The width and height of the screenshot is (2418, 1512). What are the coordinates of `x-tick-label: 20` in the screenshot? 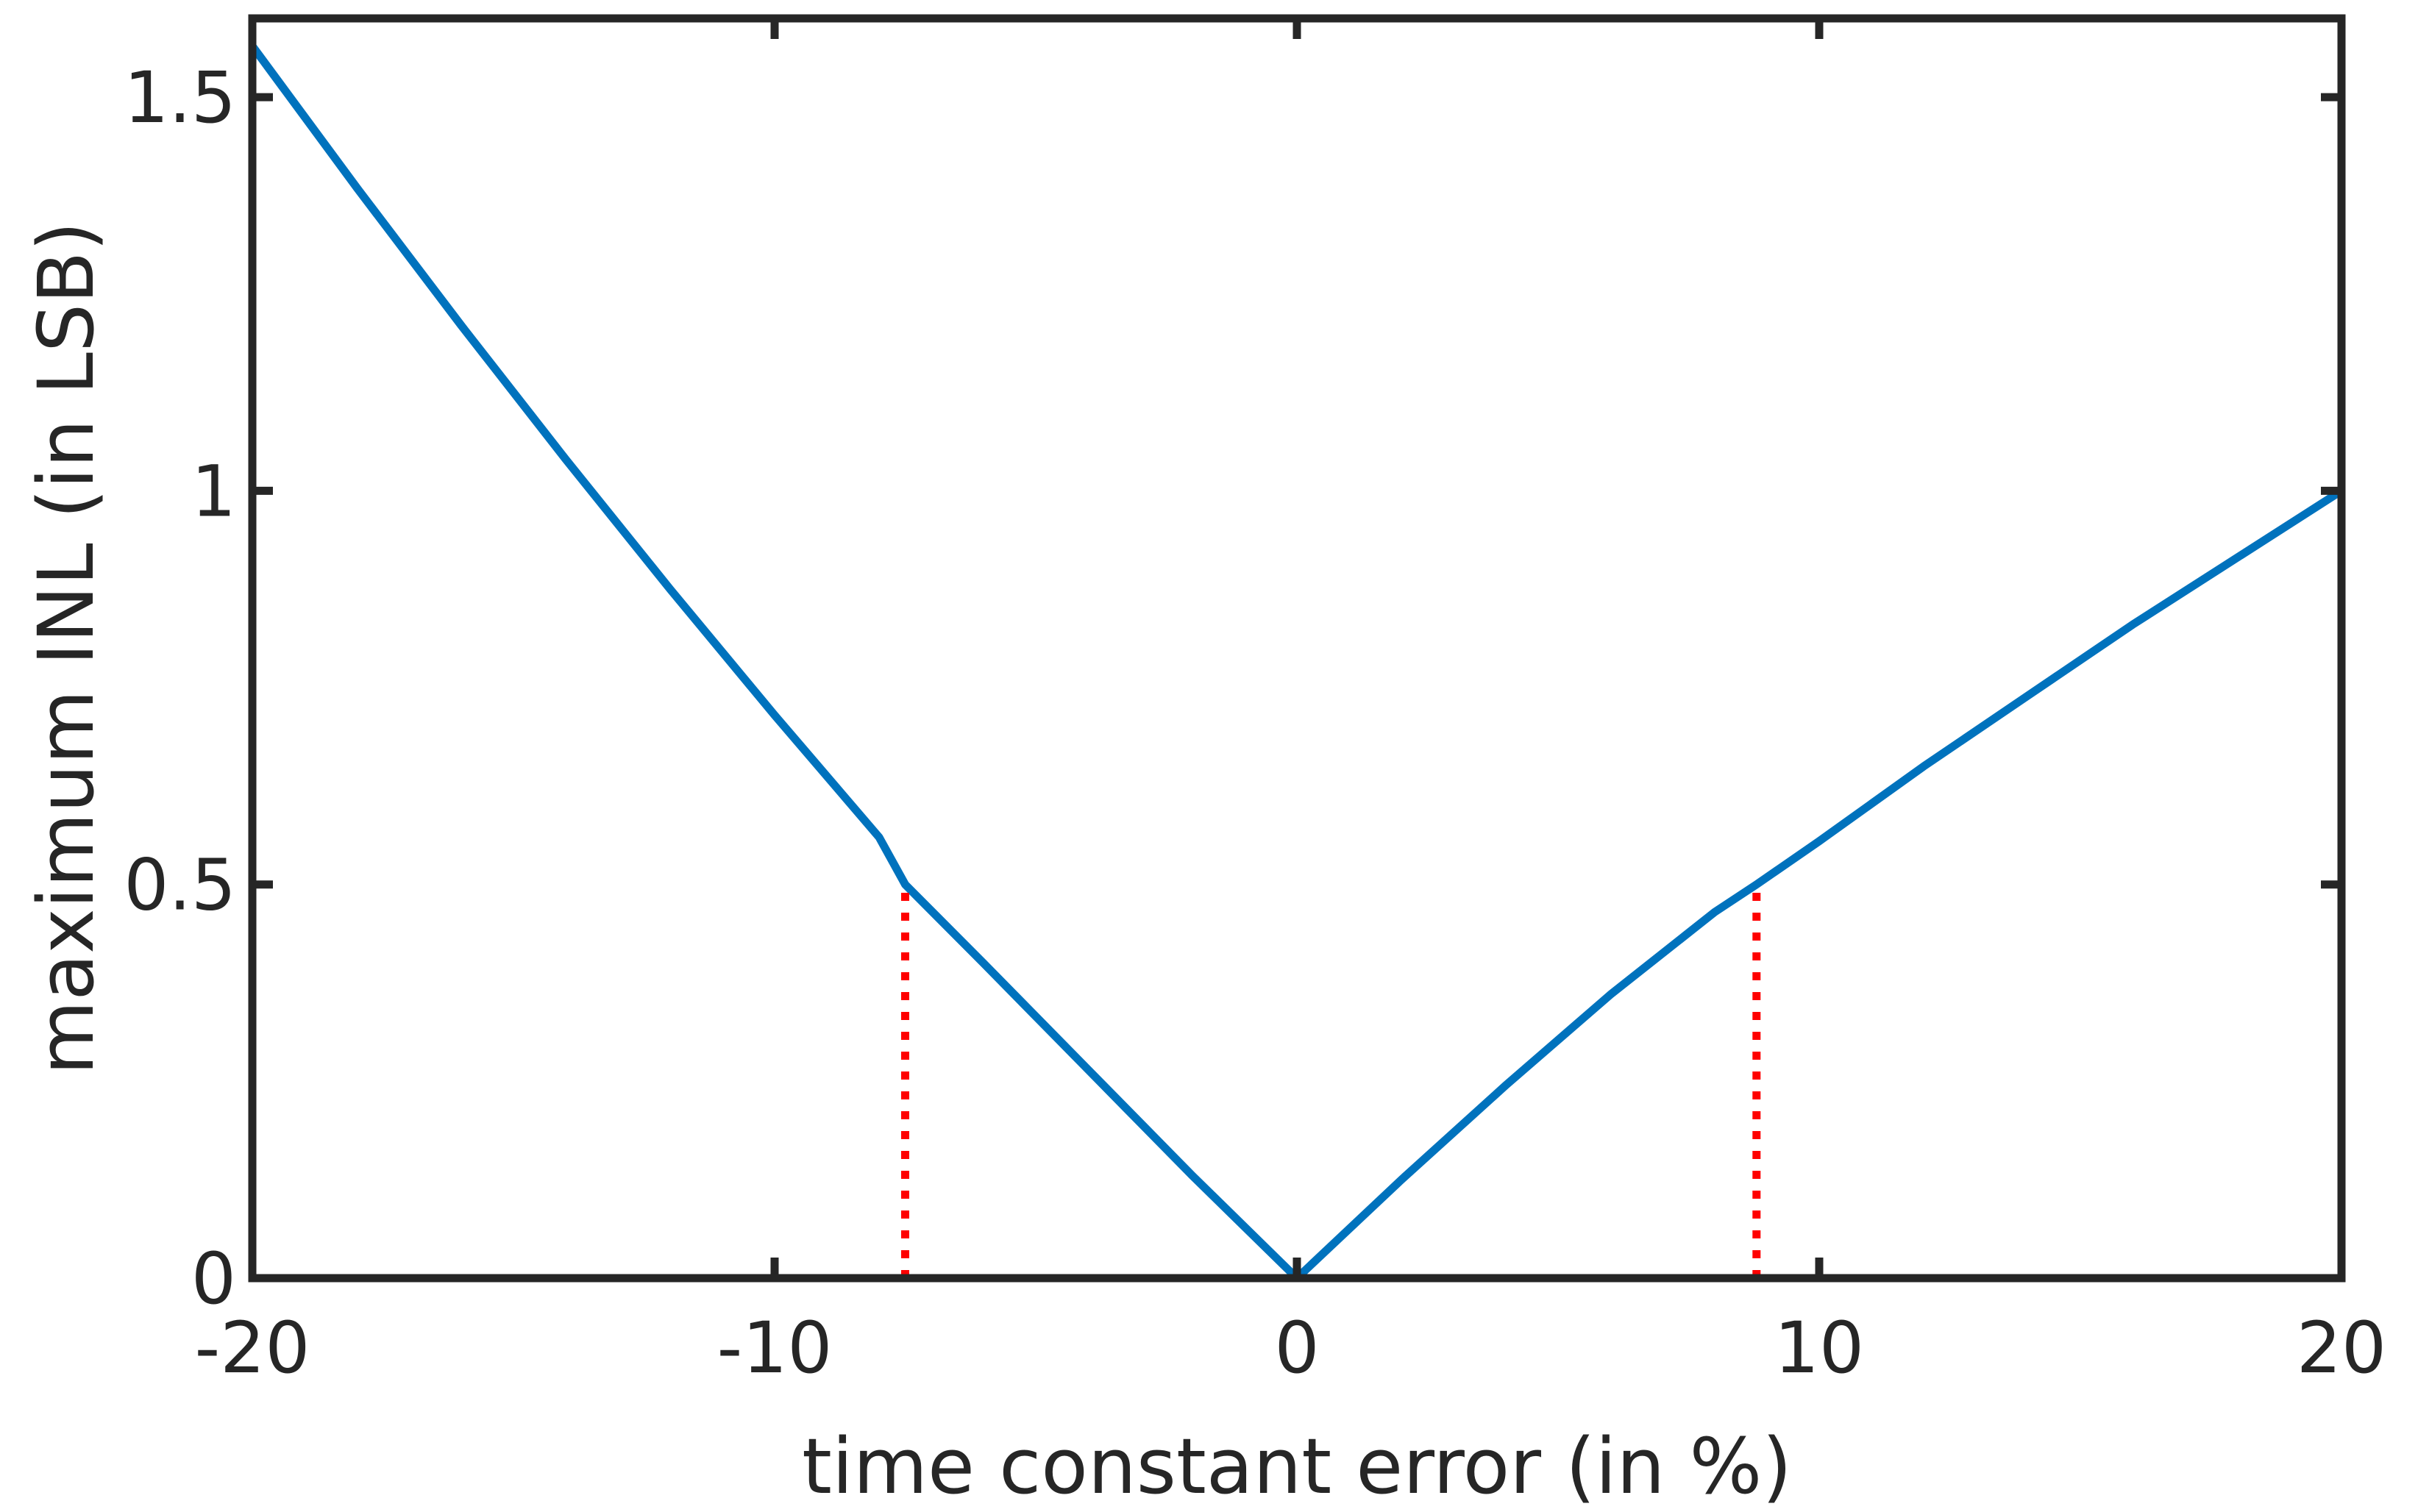 It's located at (2341, 1348).